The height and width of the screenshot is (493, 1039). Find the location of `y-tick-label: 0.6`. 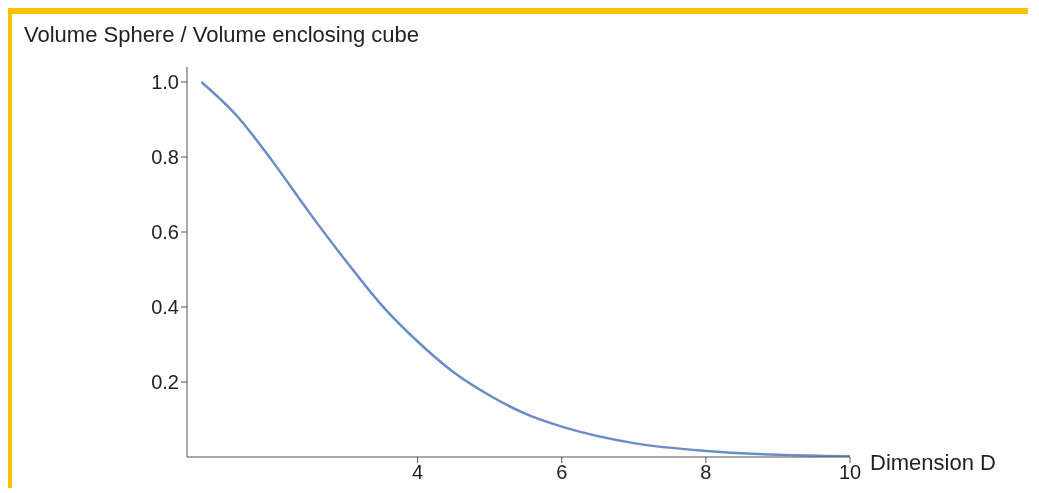

y-tick-label: 0.6 is located at coordinates (165, 232).